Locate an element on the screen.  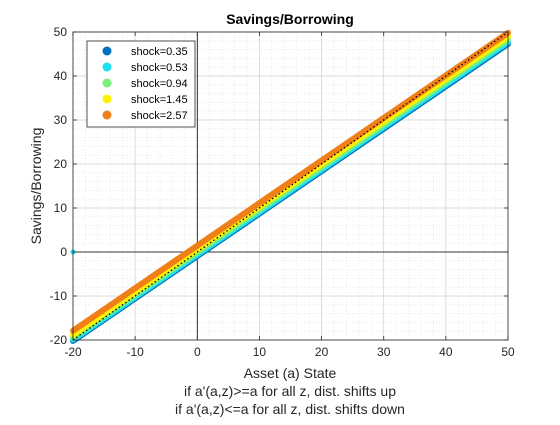
note-shift-up: if a'(a,z)>=a for all z, dist. shifts up is located at coordinates (290, 391).